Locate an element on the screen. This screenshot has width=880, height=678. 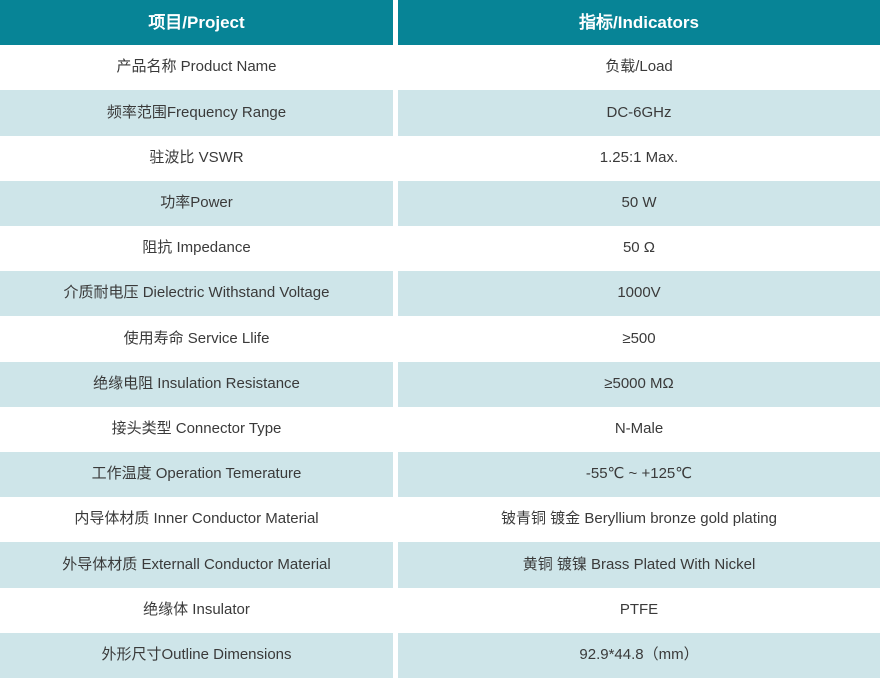
indicator-cell: -55℃ ~ +125℃ is located at coordinates (639, 475).